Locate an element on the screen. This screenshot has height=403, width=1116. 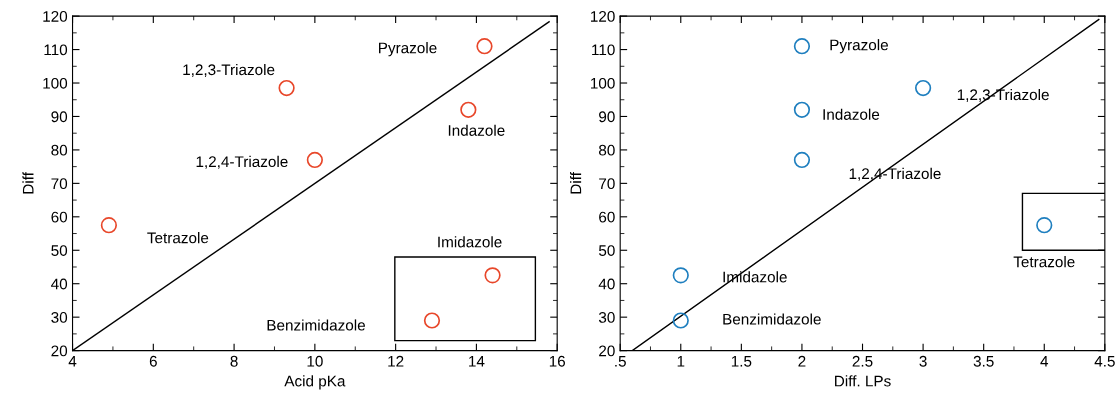
x-tick-label: 8 is located at coordinates (234, 361).